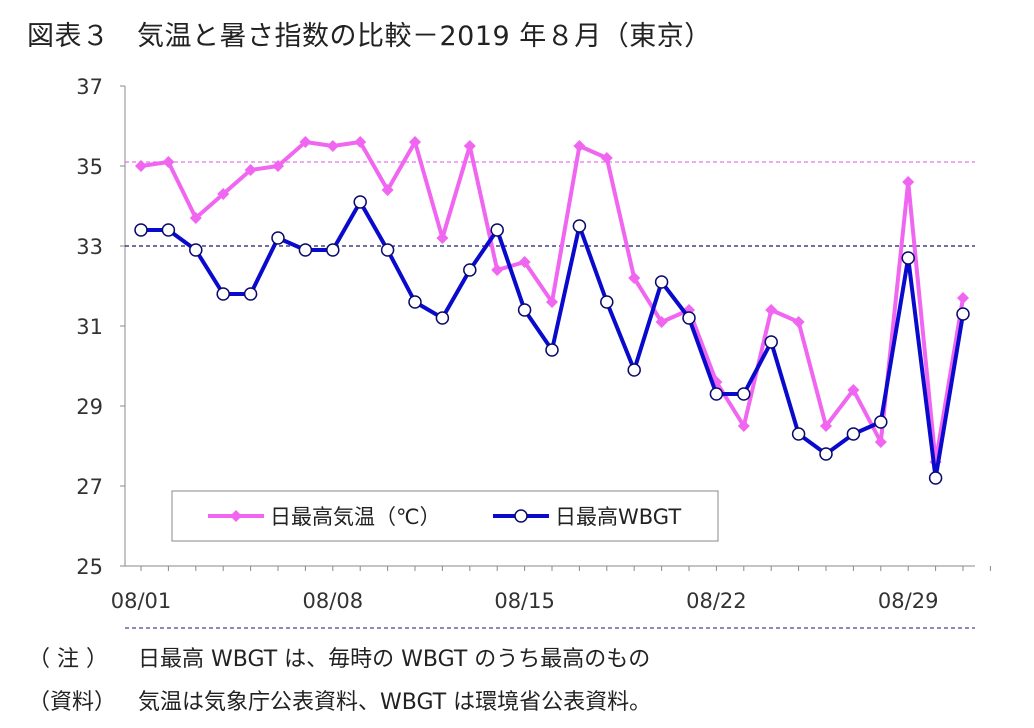  Describe the element at coordinates (68, 659) in the screenshot. I see `note-key: （ 注 ）` at that location.